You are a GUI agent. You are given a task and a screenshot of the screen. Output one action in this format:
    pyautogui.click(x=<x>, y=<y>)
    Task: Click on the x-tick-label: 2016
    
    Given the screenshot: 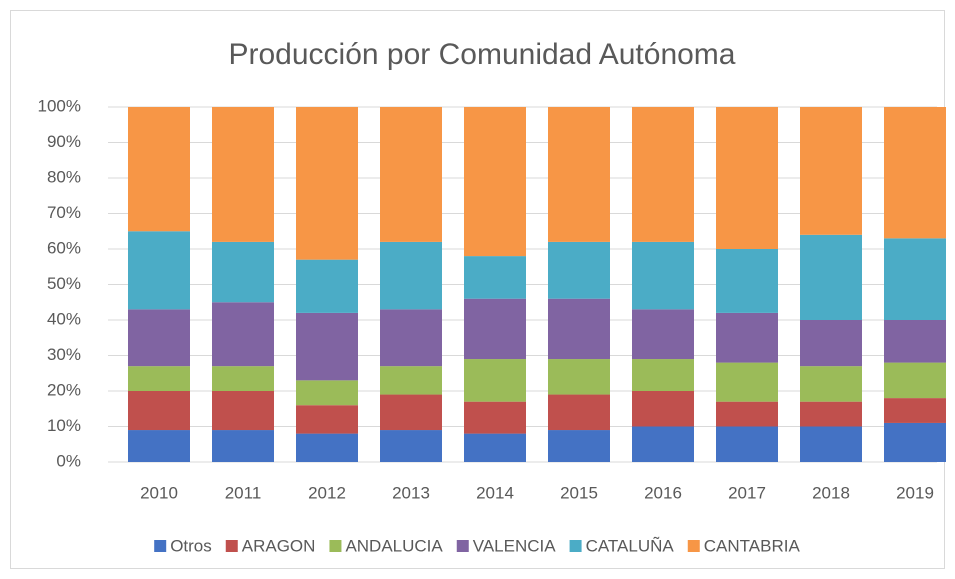 What is the action you would take?
    pyautogui.click(x=663, y=492)
    